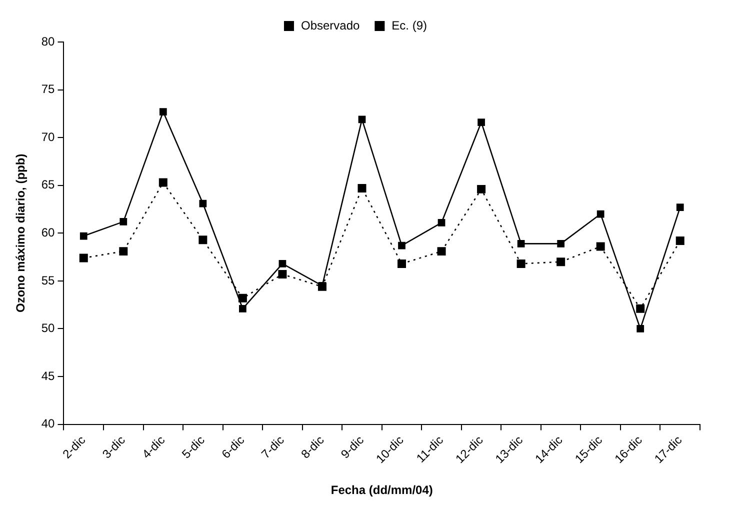  What do you see at coordinates (48, 328) in the screenshot?
I see `y-tick-label: 50` at bounding box center [48, 328].